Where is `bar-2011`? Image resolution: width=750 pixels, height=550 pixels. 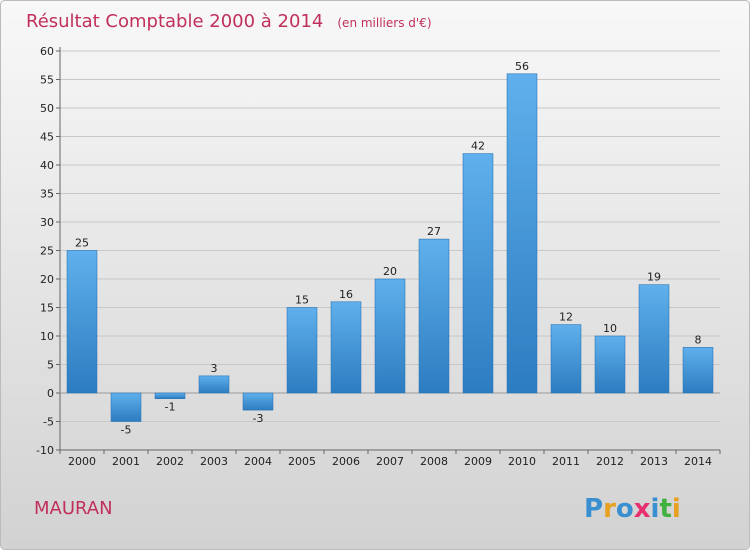 bar-2011 is located at coordinates (566, 359).